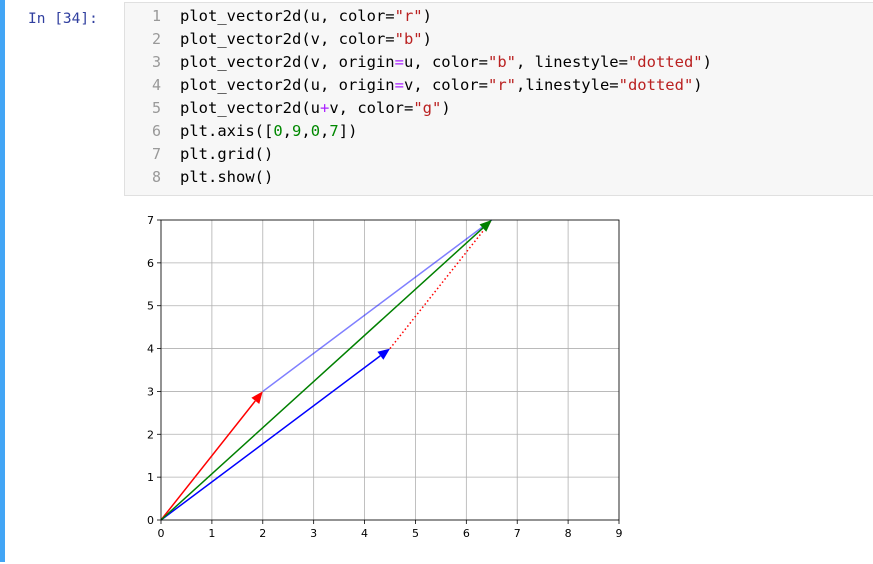 The width and height of the screenshot is (873, 564). I want to click on y-tick-label: 0, so click(150, 520).